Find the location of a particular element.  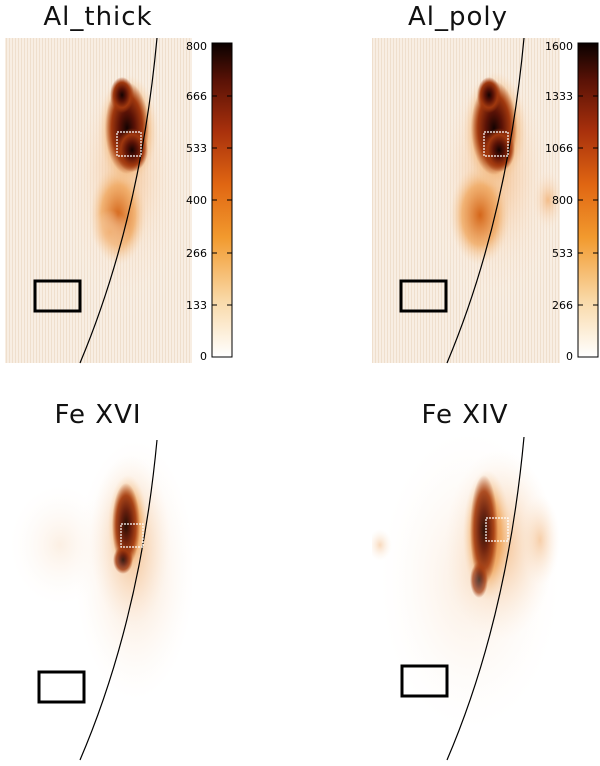

cbar1-tick-4: 533 is located at coordinates (196, 148).